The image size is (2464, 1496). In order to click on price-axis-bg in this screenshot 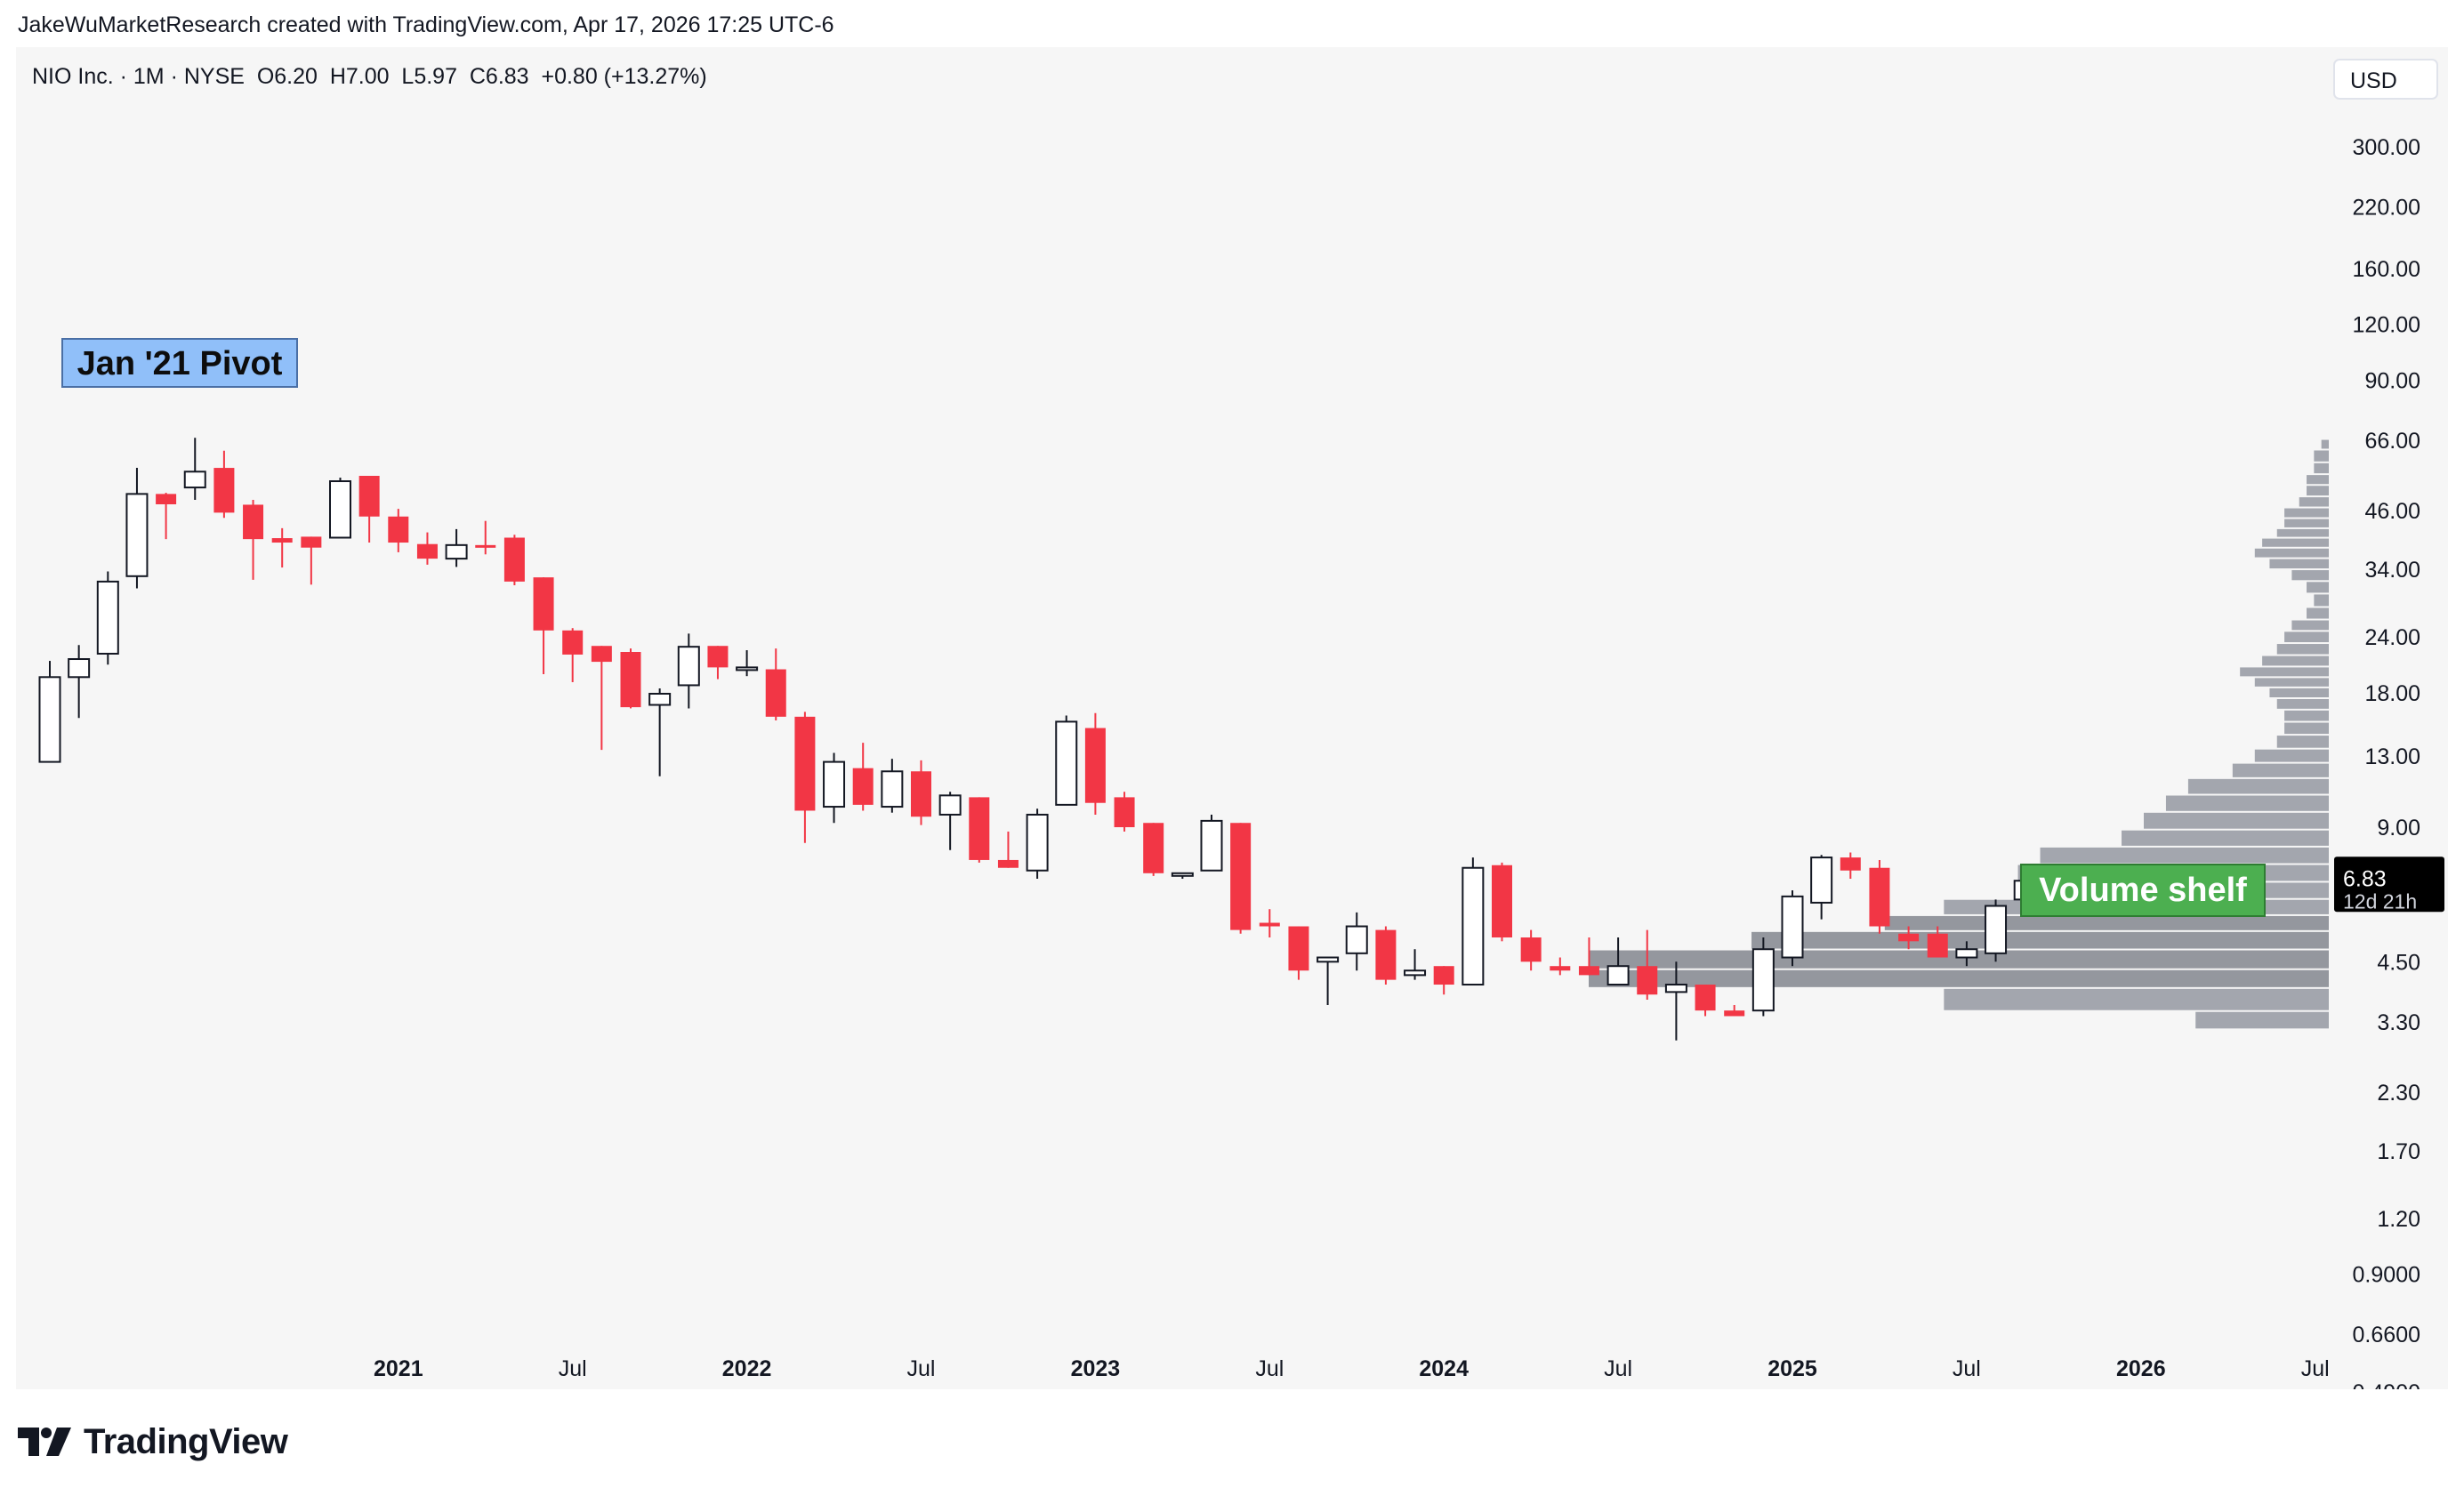, I will do `click(2388, 718)`.